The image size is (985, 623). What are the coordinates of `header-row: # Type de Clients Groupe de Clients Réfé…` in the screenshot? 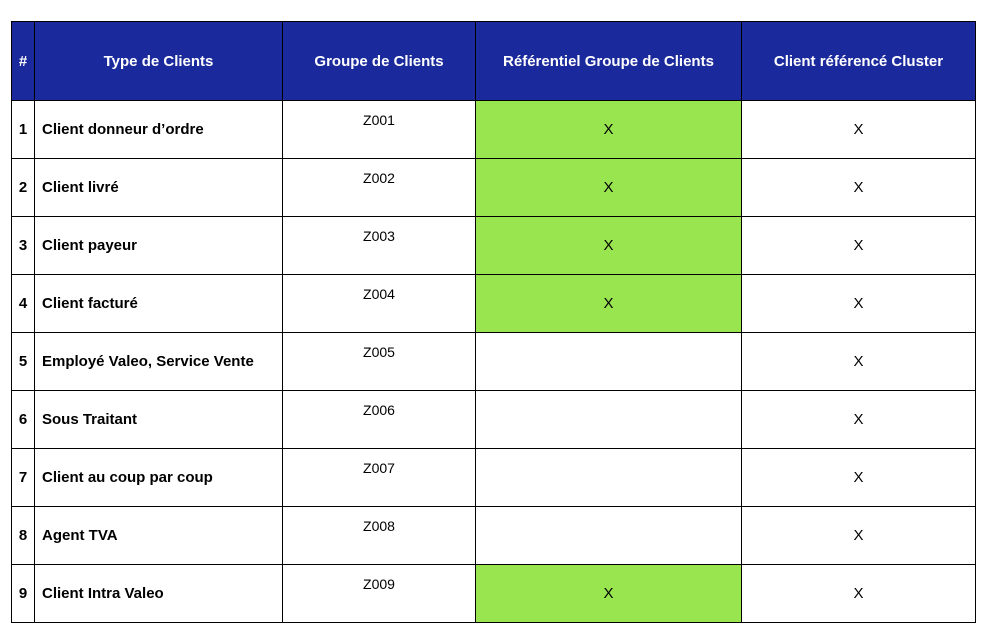 It's located at (493, 61).